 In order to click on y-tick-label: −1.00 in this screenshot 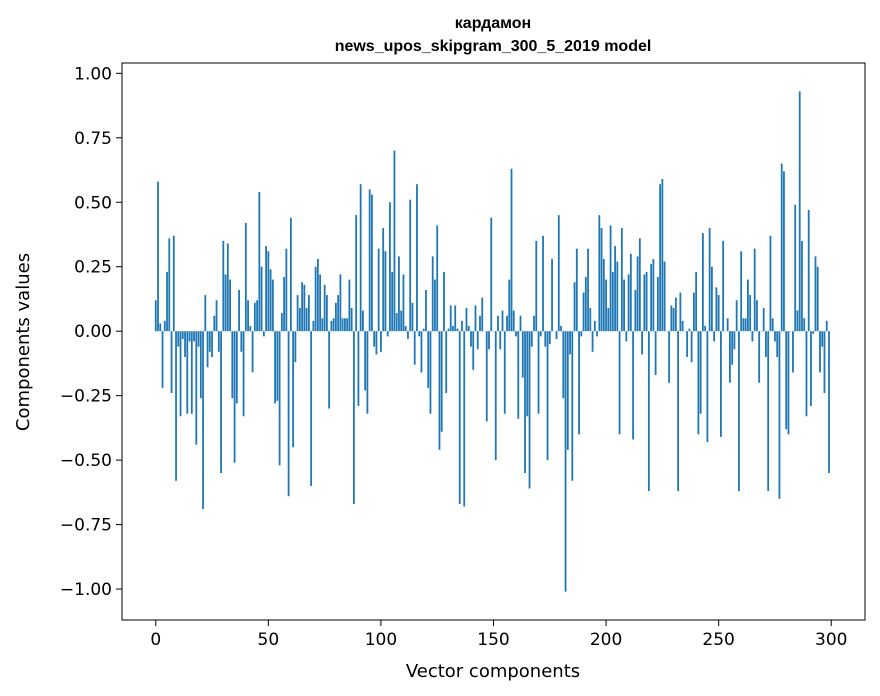, I will do `click(86, 590)`.